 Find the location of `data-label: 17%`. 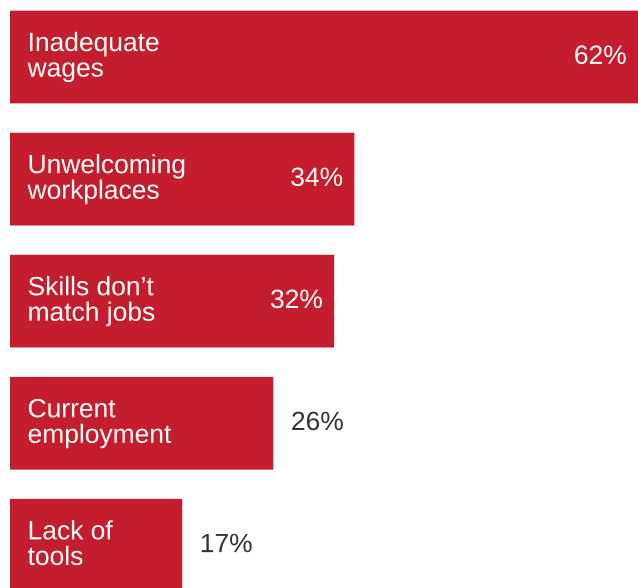

data-label: 17% is located at coordinates (227, 543).